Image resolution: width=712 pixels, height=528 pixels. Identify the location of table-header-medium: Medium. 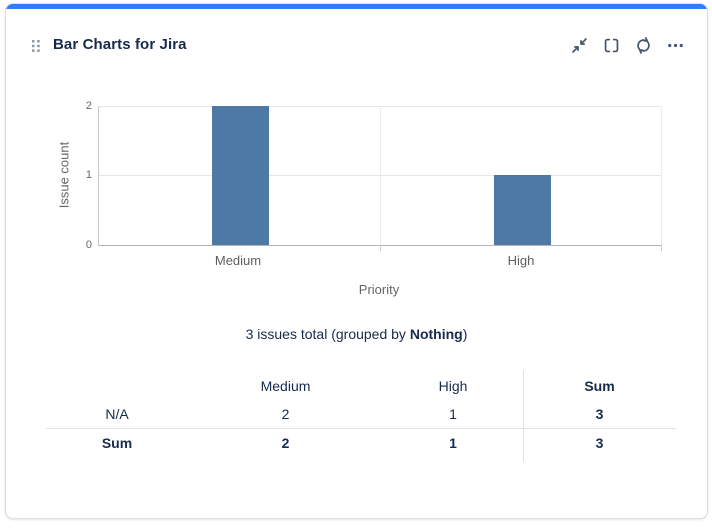
(285, 386).